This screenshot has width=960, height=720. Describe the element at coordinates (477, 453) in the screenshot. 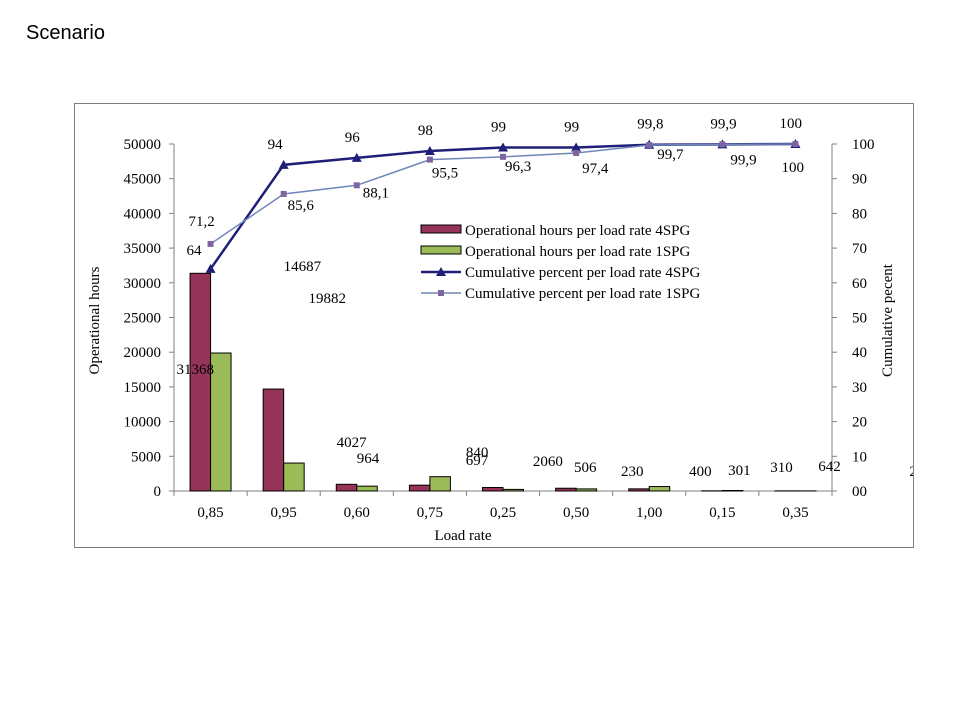

I see `bar-label-4spg: 840` at that location.